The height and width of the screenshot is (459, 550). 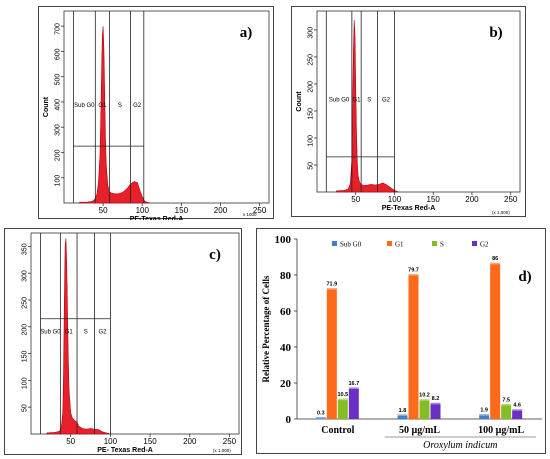 What do you see at coordinates (342, 395) in the screenshot?
I see `data-label: 10.5` at bounding box center [342, 395].